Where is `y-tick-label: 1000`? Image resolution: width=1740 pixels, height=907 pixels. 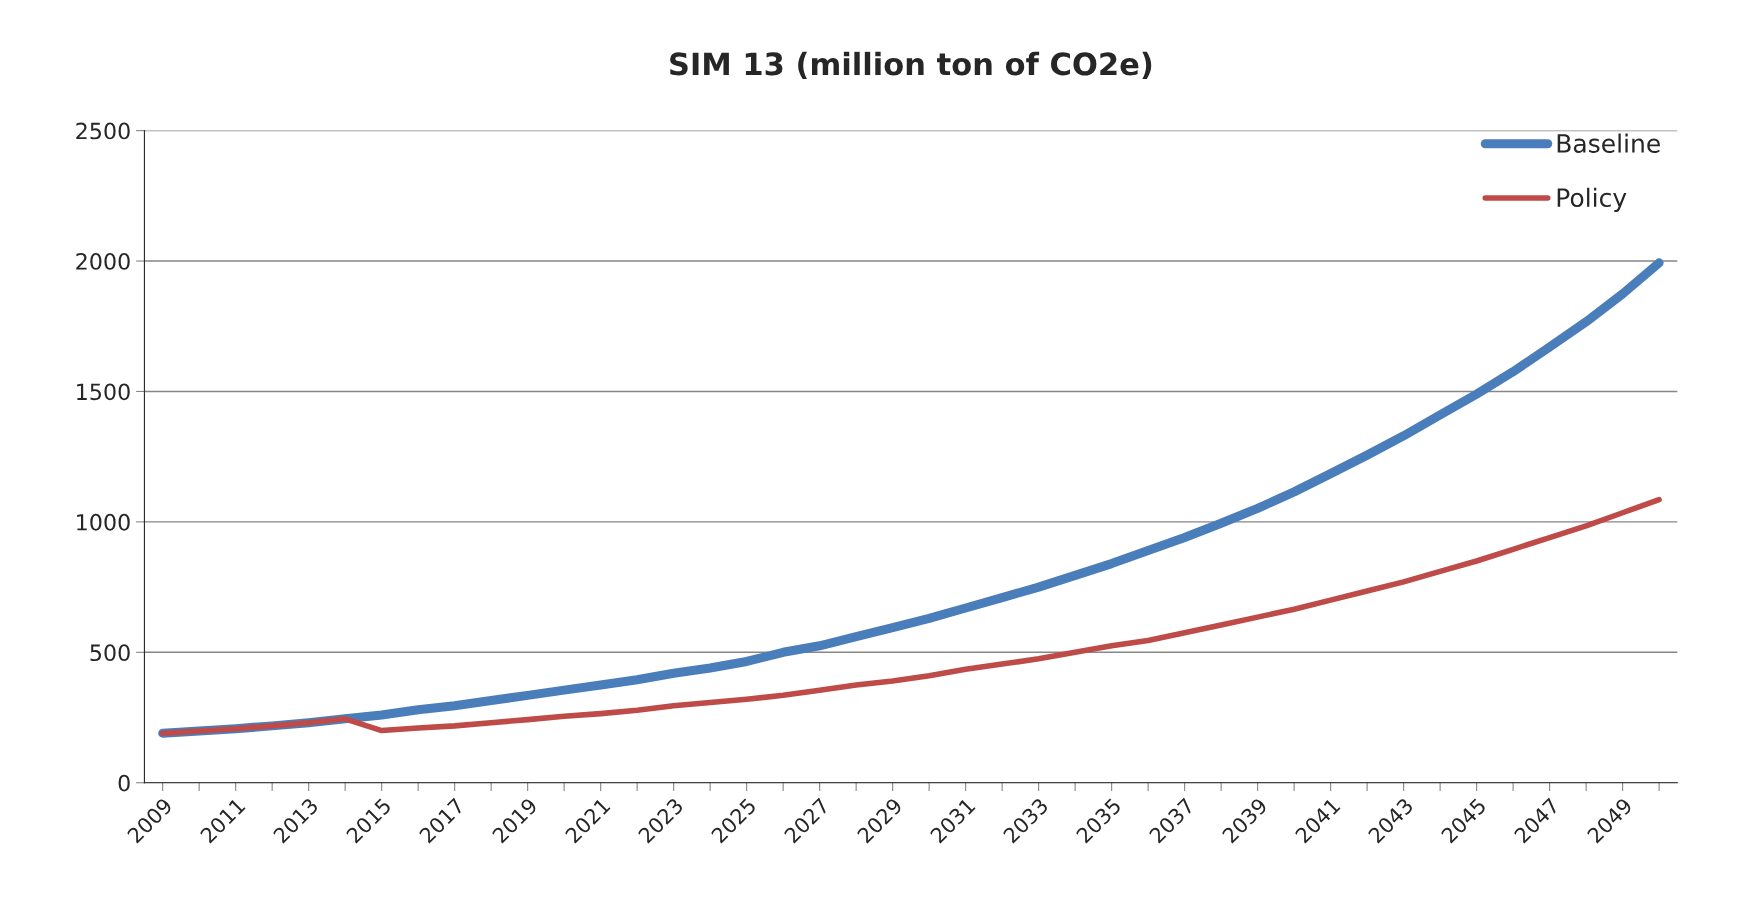 y-tick-label: 1000 is located at coordinates (103, 522).